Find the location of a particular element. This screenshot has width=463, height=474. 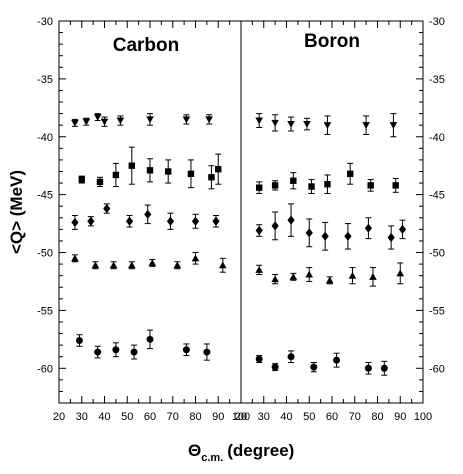

y-tick-label-left: -30 is located at coordinates (45, 22).